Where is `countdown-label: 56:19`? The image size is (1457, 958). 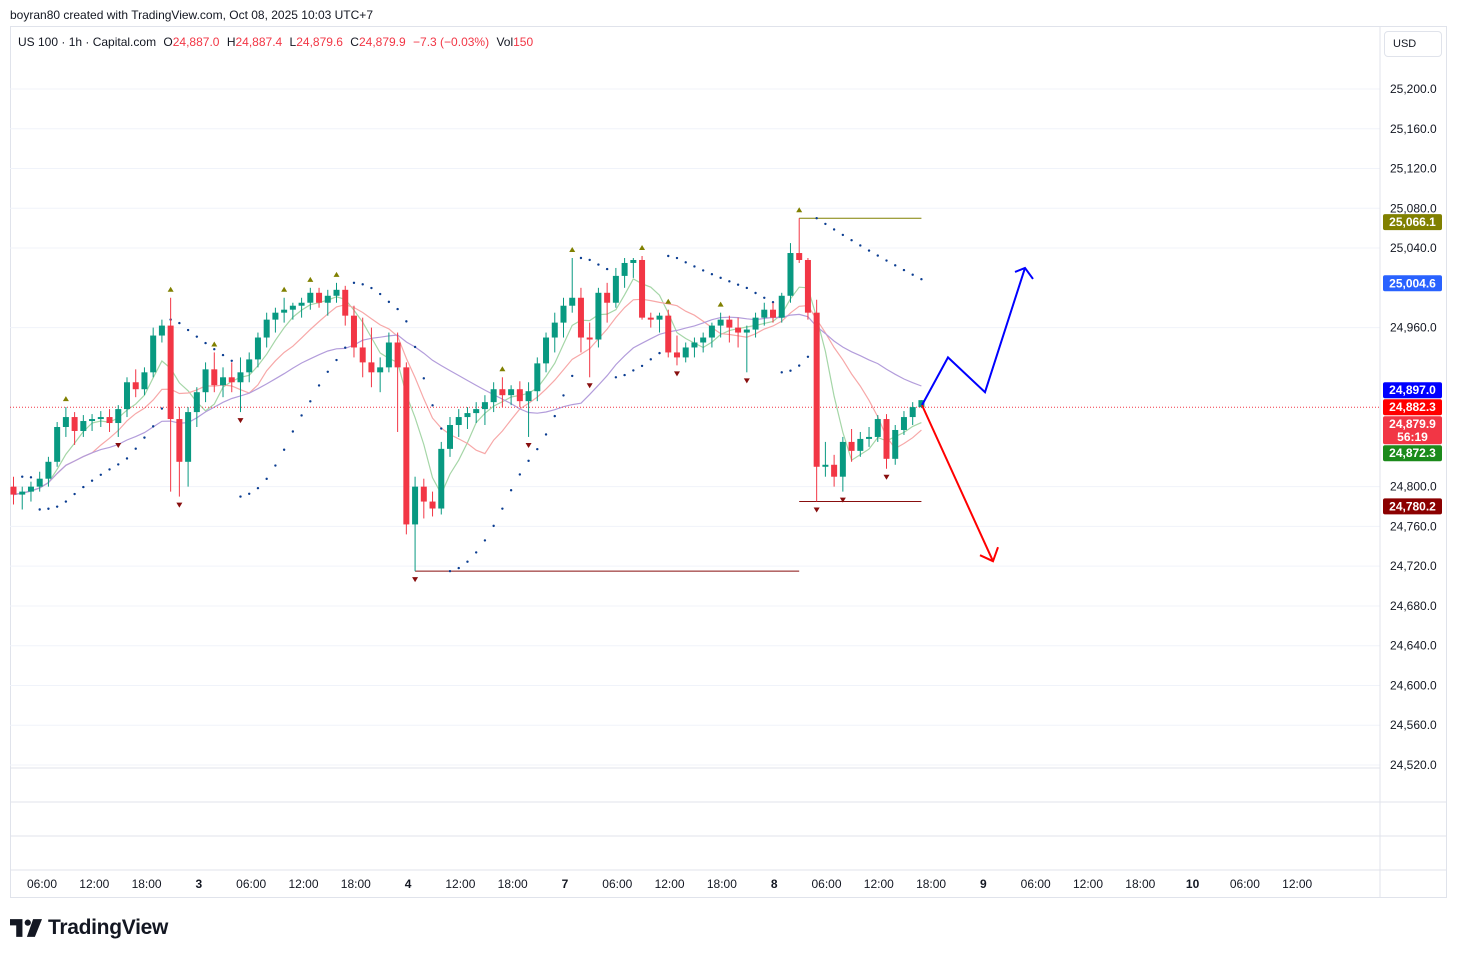 countdown-label: 56:19 is located at coordinates (1412, 437).